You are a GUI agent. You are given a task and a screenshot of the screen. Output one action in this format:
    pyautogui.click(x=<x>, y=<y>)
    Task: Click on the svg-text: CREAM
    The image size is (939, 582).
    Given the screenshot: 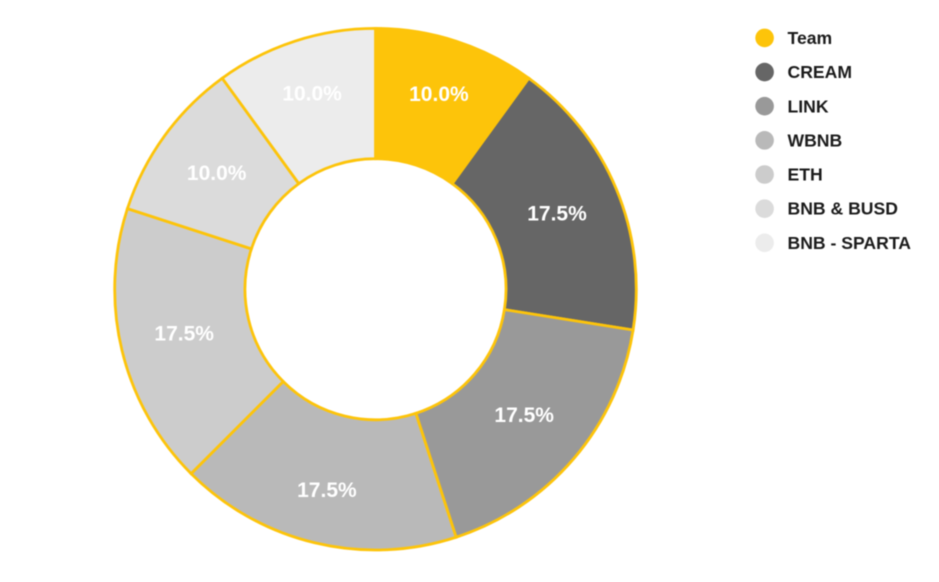 What is the action you would take?
    pyautogui.click(x=820, y=72)
    